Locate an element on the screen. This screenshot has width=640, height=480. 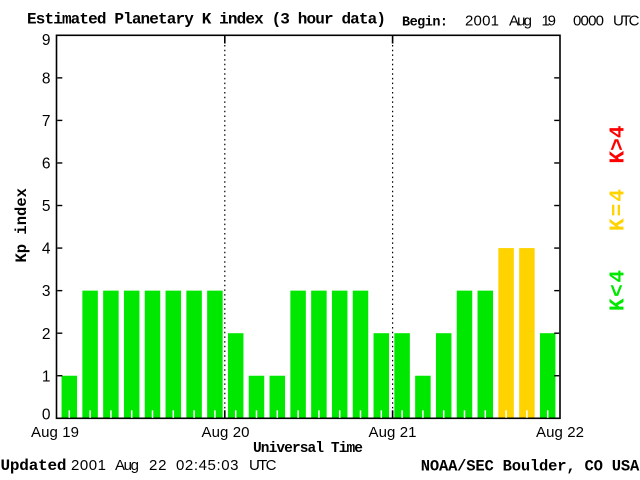
svg-text: 1 is located at coordinates (46, 376).